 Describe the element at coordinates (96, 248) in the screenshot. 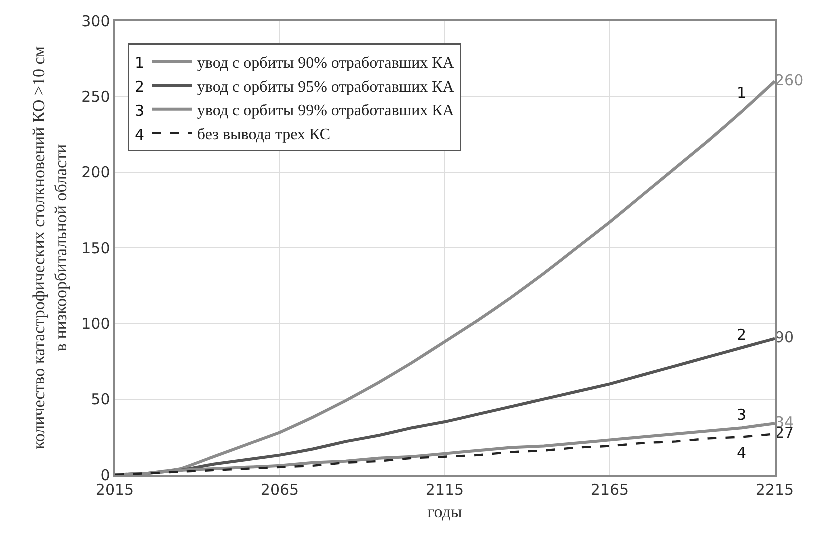

I see `y-tick-label: 150` at that location.